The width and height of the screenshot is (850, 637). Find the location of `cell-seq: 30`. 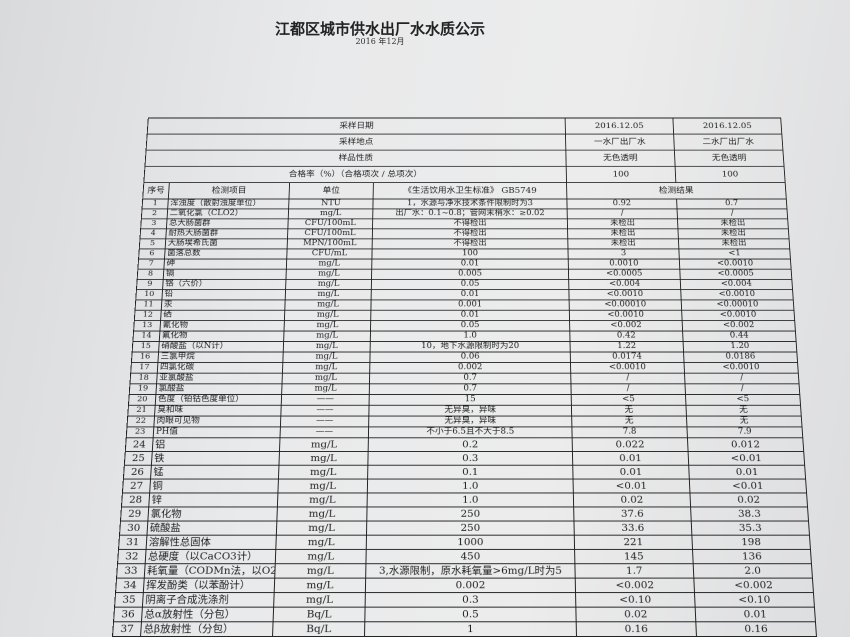

cell-seq: 30 is located at coordinates (133, 528).